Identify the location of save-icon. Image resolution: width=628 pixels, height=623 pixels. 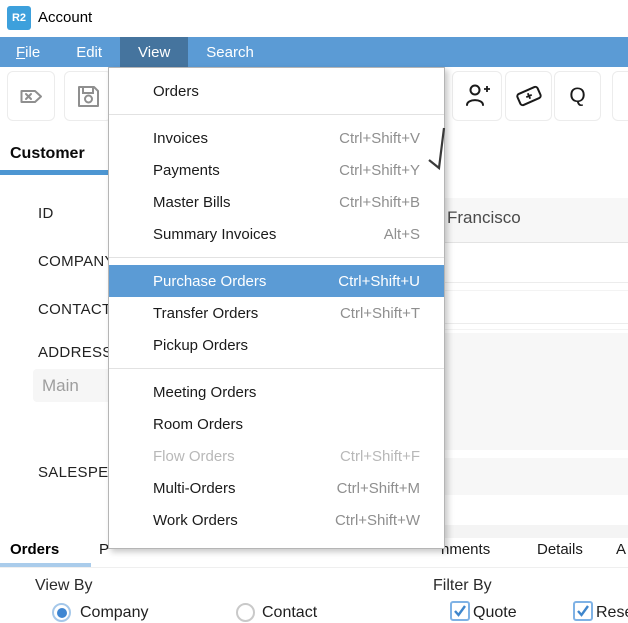
(88, 96).